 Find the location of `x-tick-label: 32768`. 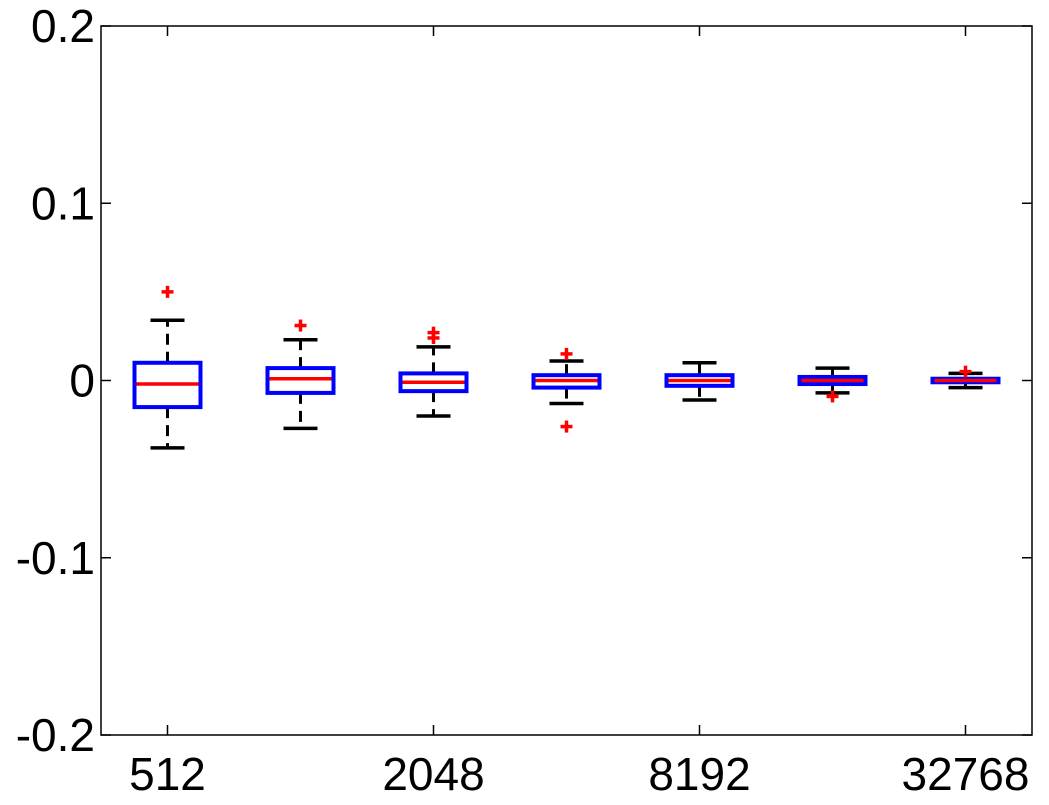

x-tick-label: 32768 is located at coordinates (966, 774).